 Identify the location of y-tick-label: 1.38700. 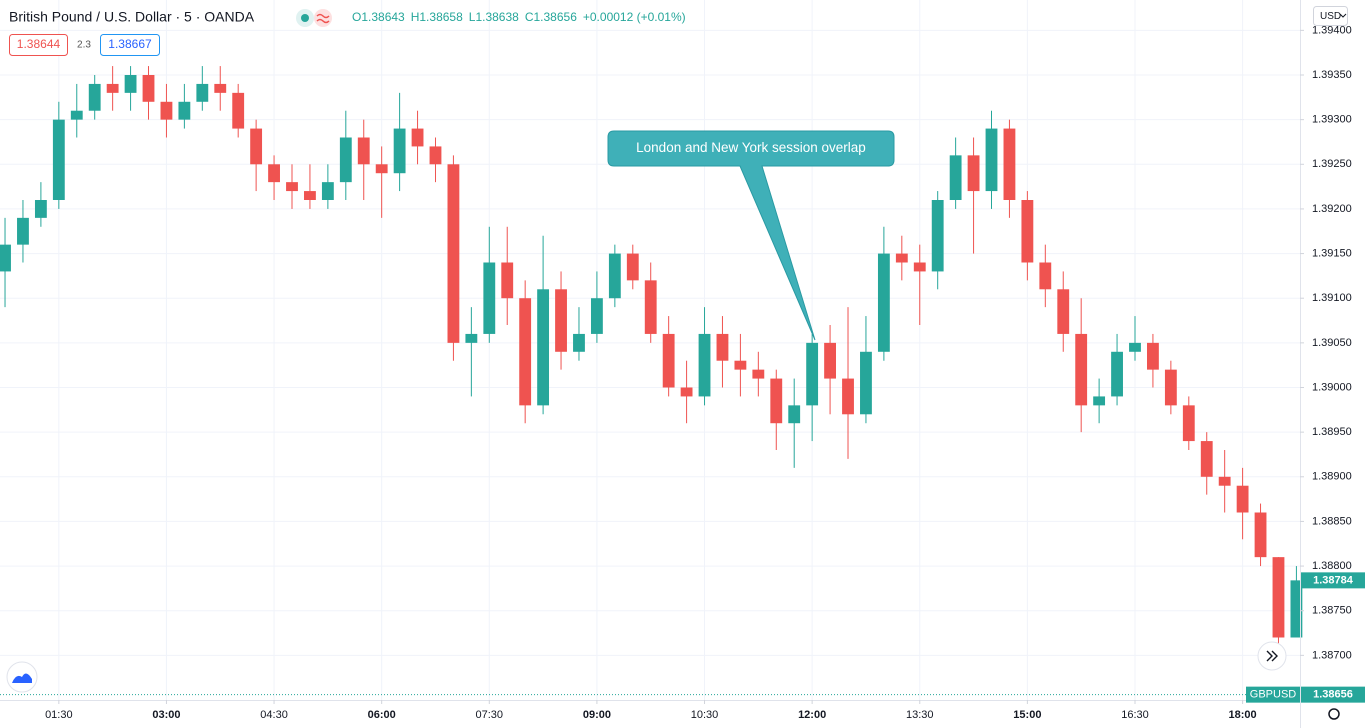
(1332, 655).